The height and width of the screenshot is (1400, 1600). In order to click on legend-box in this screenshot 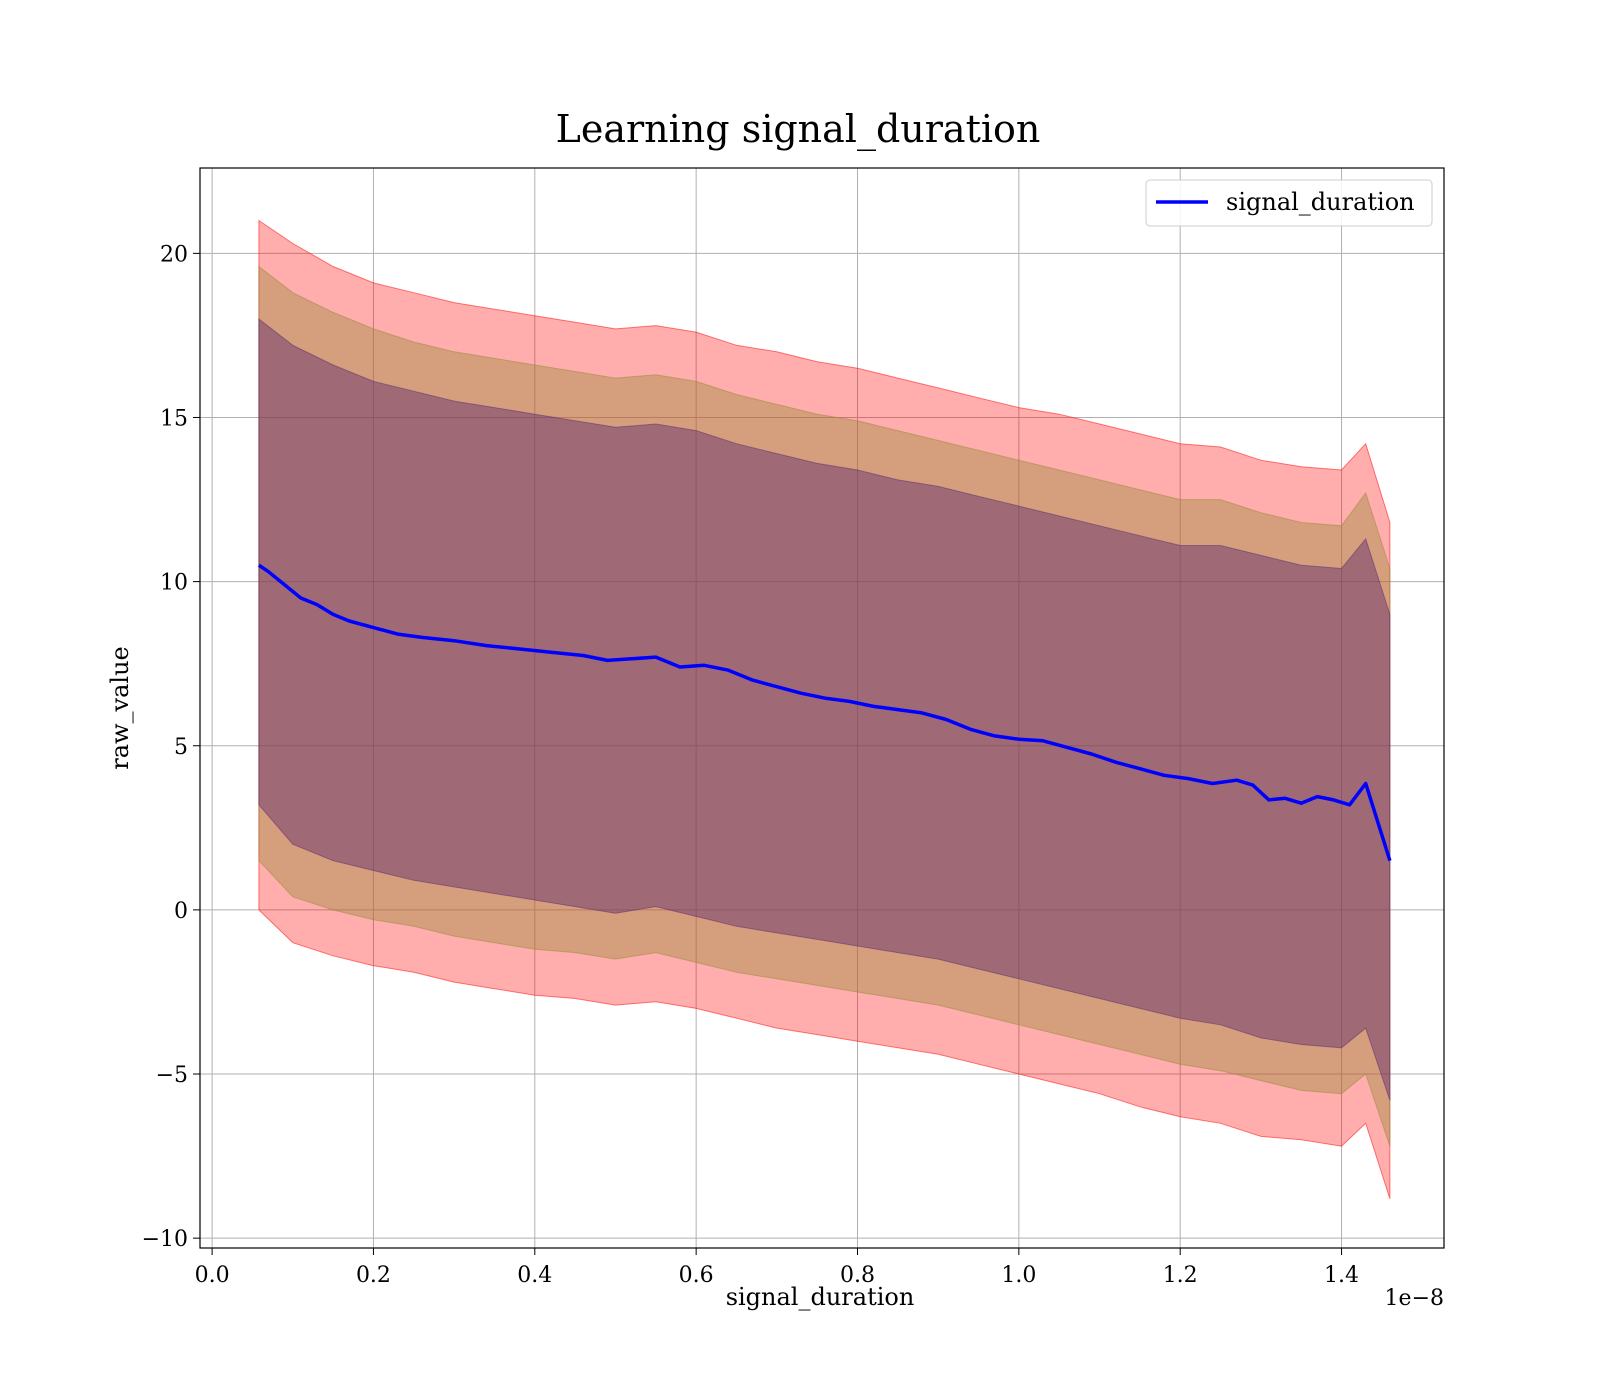, I will do `click(1289, 203)`.